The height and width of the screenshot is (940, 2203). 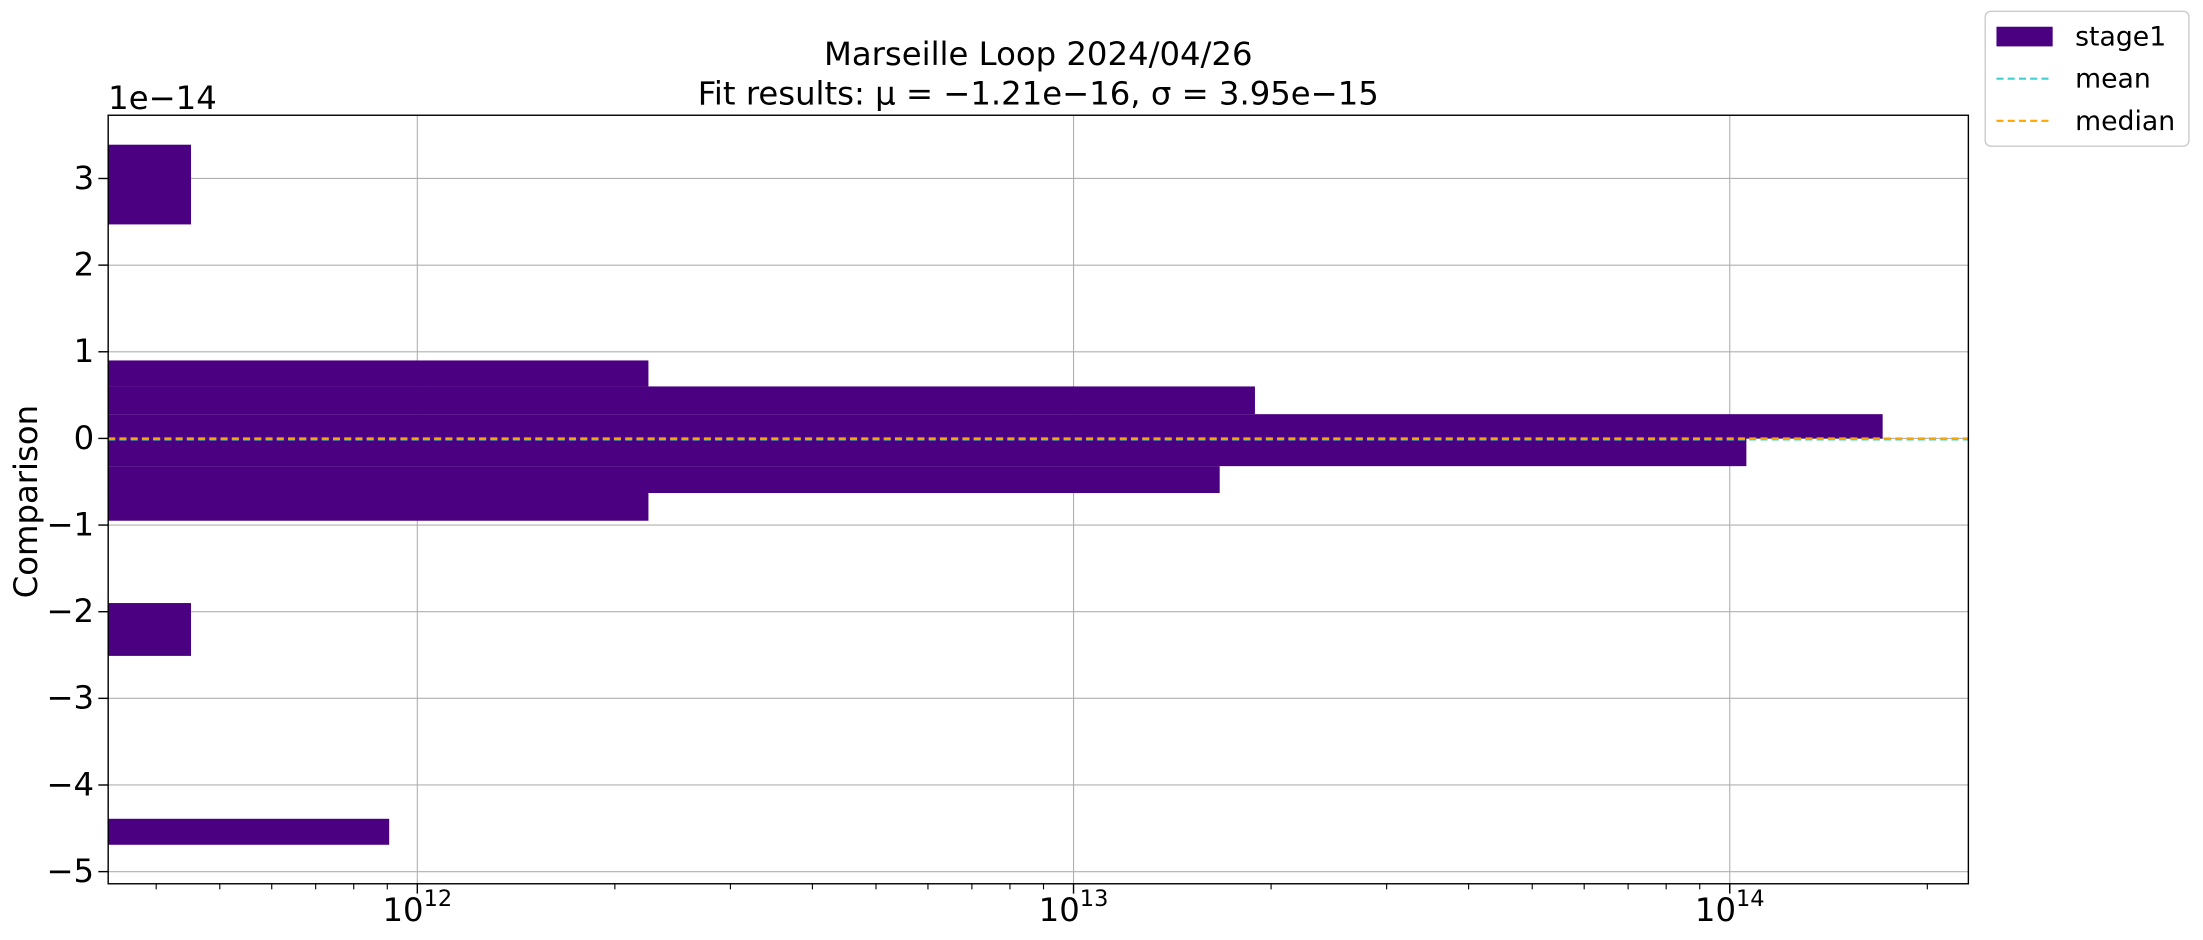 What do you see at coordinates (71, 784) in the screenshot?
I see `y-tick-label: −4` at bounding box center [71, 784].